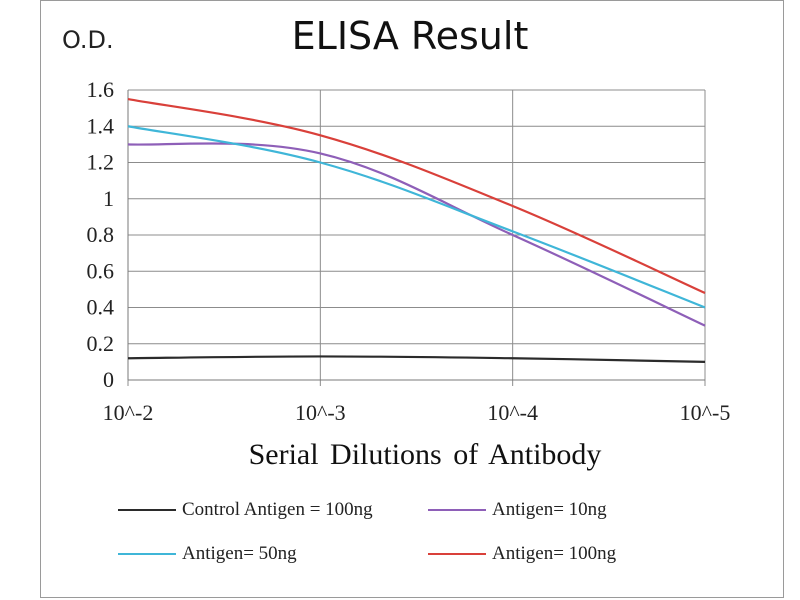  What do you see at coordinates (101, 270) in the screenshot?
I see `y-tick-label: 0.6` at bounding box center [101, 270].